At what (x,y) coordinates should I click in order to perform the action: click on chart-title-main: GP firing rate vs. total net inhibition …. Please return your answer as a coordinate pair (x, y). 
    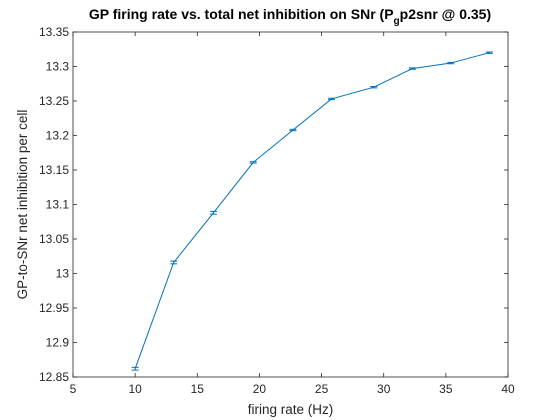
    Looking at the image, I should click on (241, 14).